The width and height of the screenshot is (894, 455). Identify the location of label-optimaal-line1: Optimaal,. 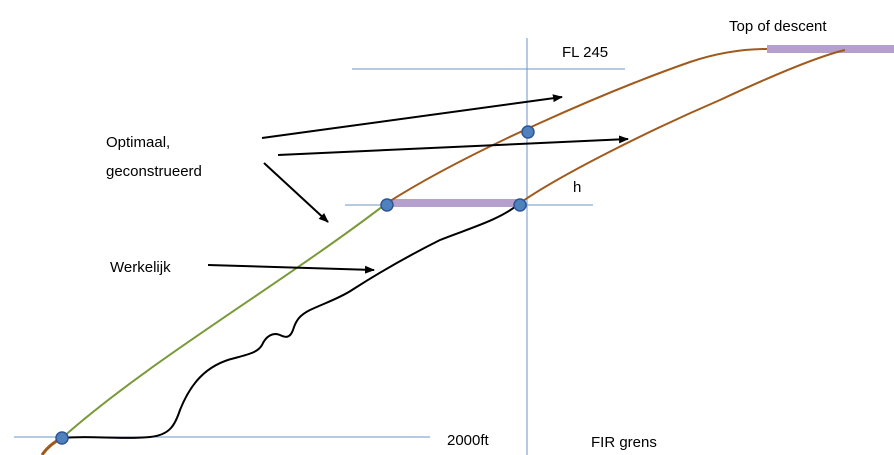
(138, 142).